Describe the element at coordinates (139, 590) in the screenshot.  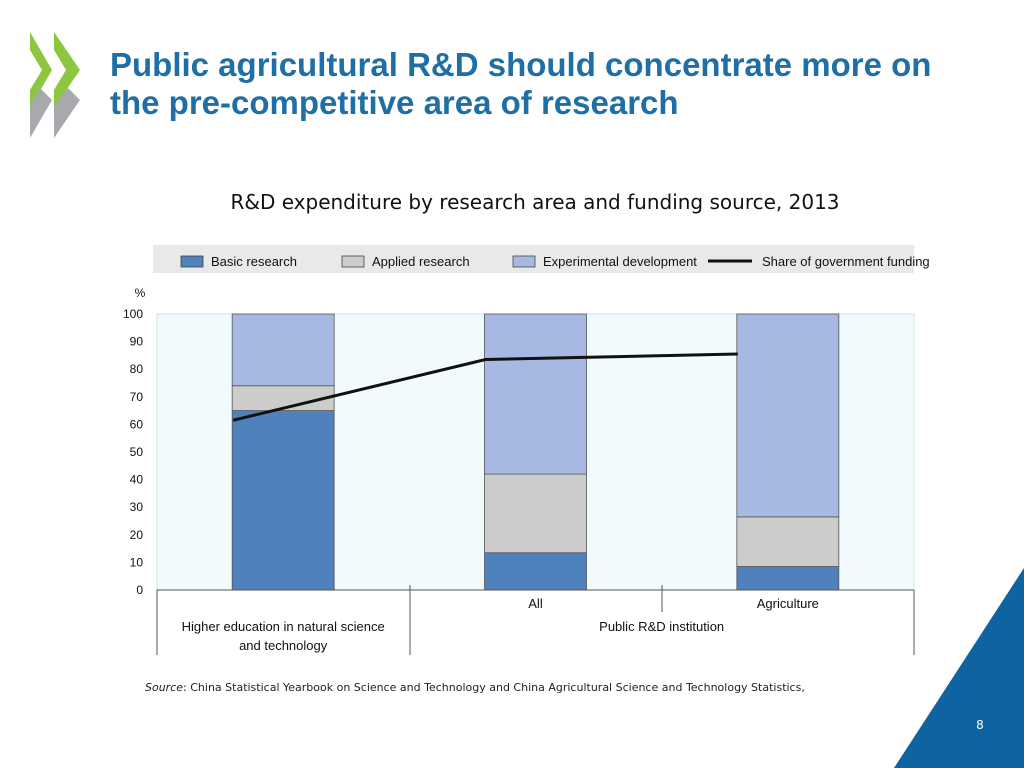
I see `y-tick-label: 0` at that location.